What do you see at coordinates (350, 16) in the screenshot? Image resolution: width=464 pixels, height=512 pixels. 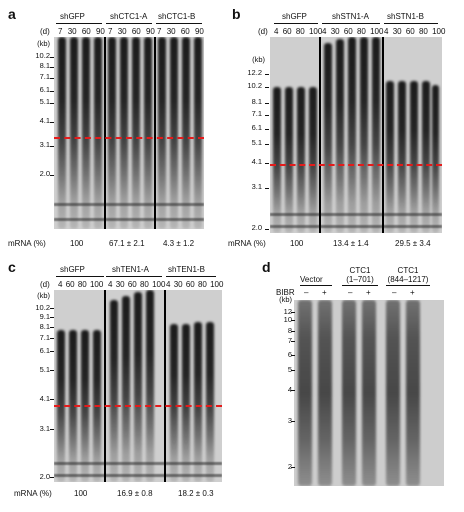 I see `panel-b-group-2: shSTN1-A` at bounding box center [350, 16].